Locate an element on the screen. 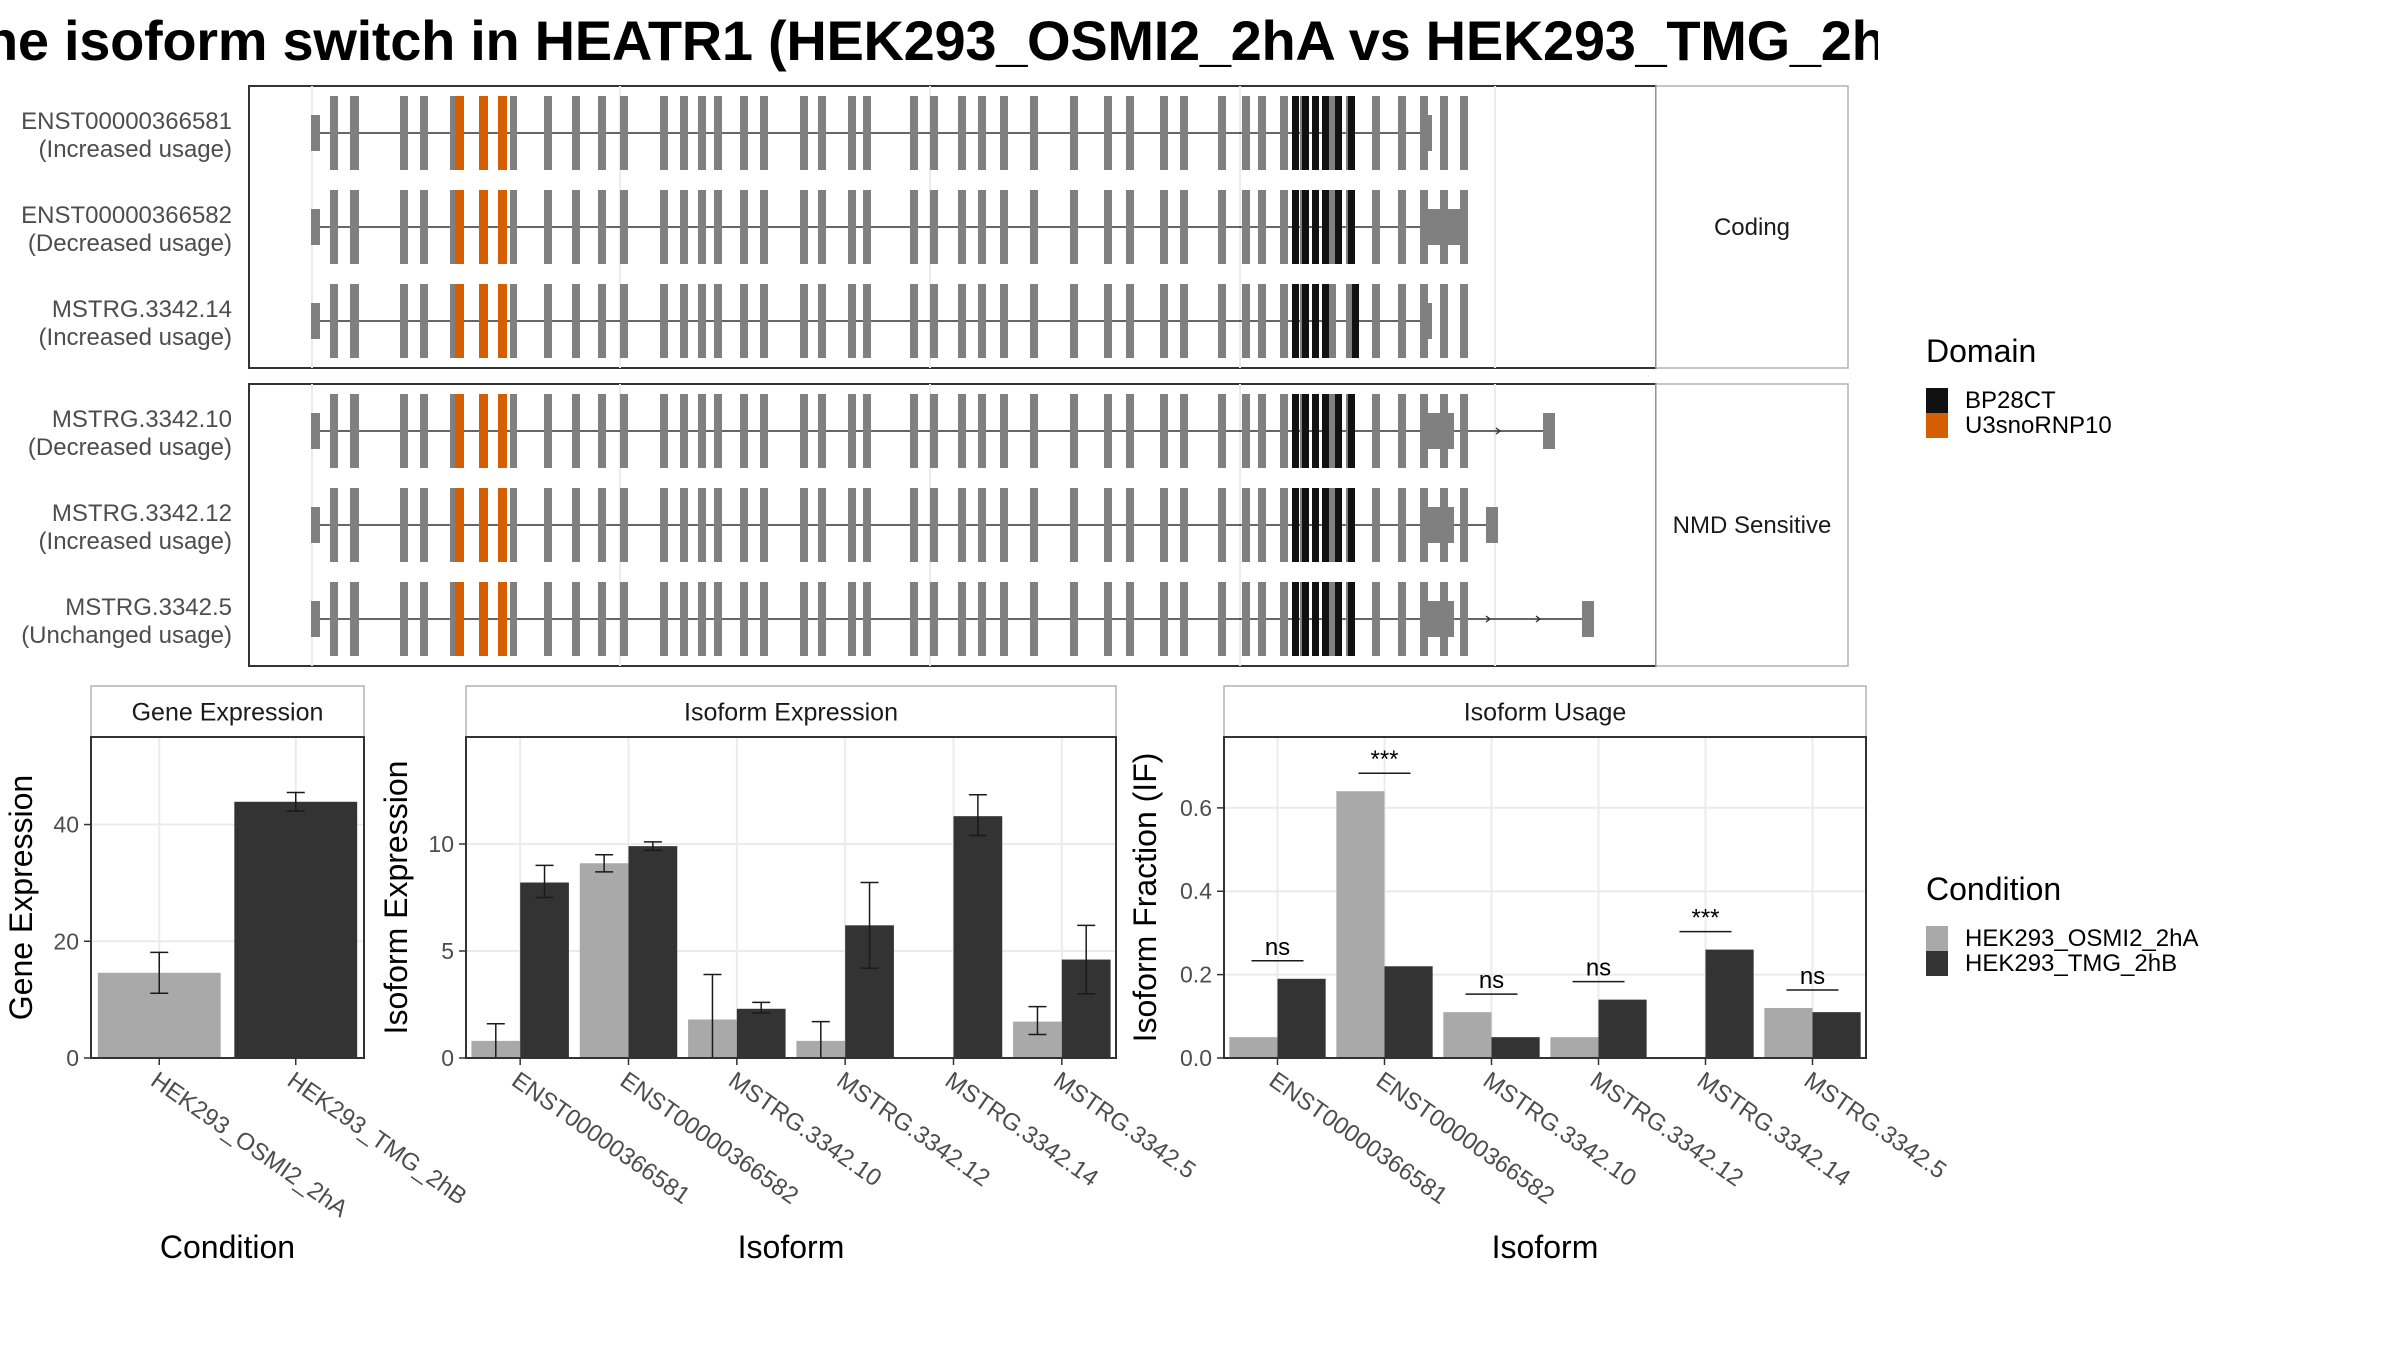 This screenshot has height=1350, width=2400. y-tick-label: 5 is located at coordinates (447, 951).